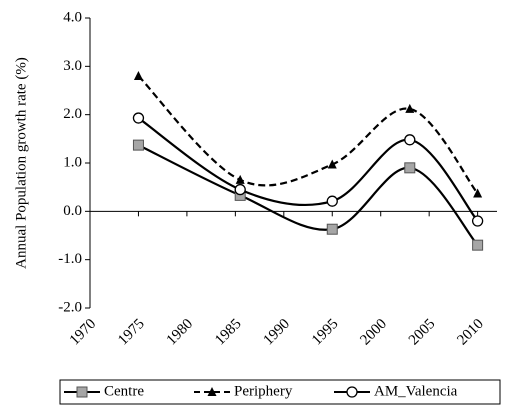 The height and width of the screenshot is (408, 505). Describe the element at coordinates (21, 163) in the screenshot. I see `y-axis-title: Annual Population growth rate (%)` at that location.